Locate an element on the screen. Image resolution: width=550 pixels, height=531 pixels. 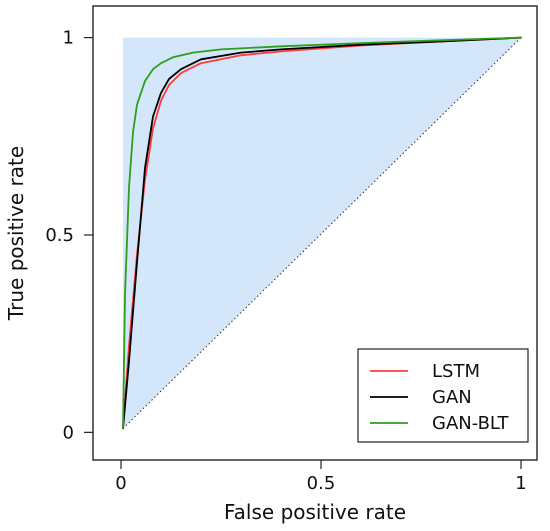
legend: LSTM GAN GAN-BLT is located at coordinates (443, 395).